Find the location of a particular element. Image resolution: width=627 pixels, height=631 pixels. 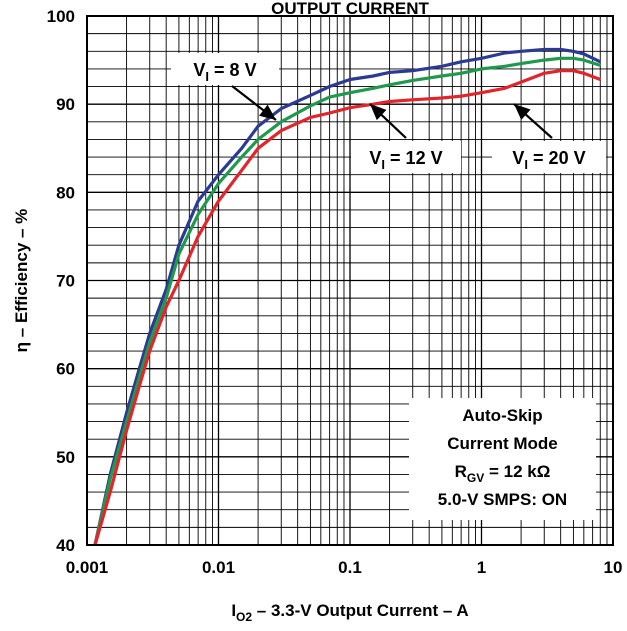

y-tick-label: 50 is located at coordinates (65, 457).